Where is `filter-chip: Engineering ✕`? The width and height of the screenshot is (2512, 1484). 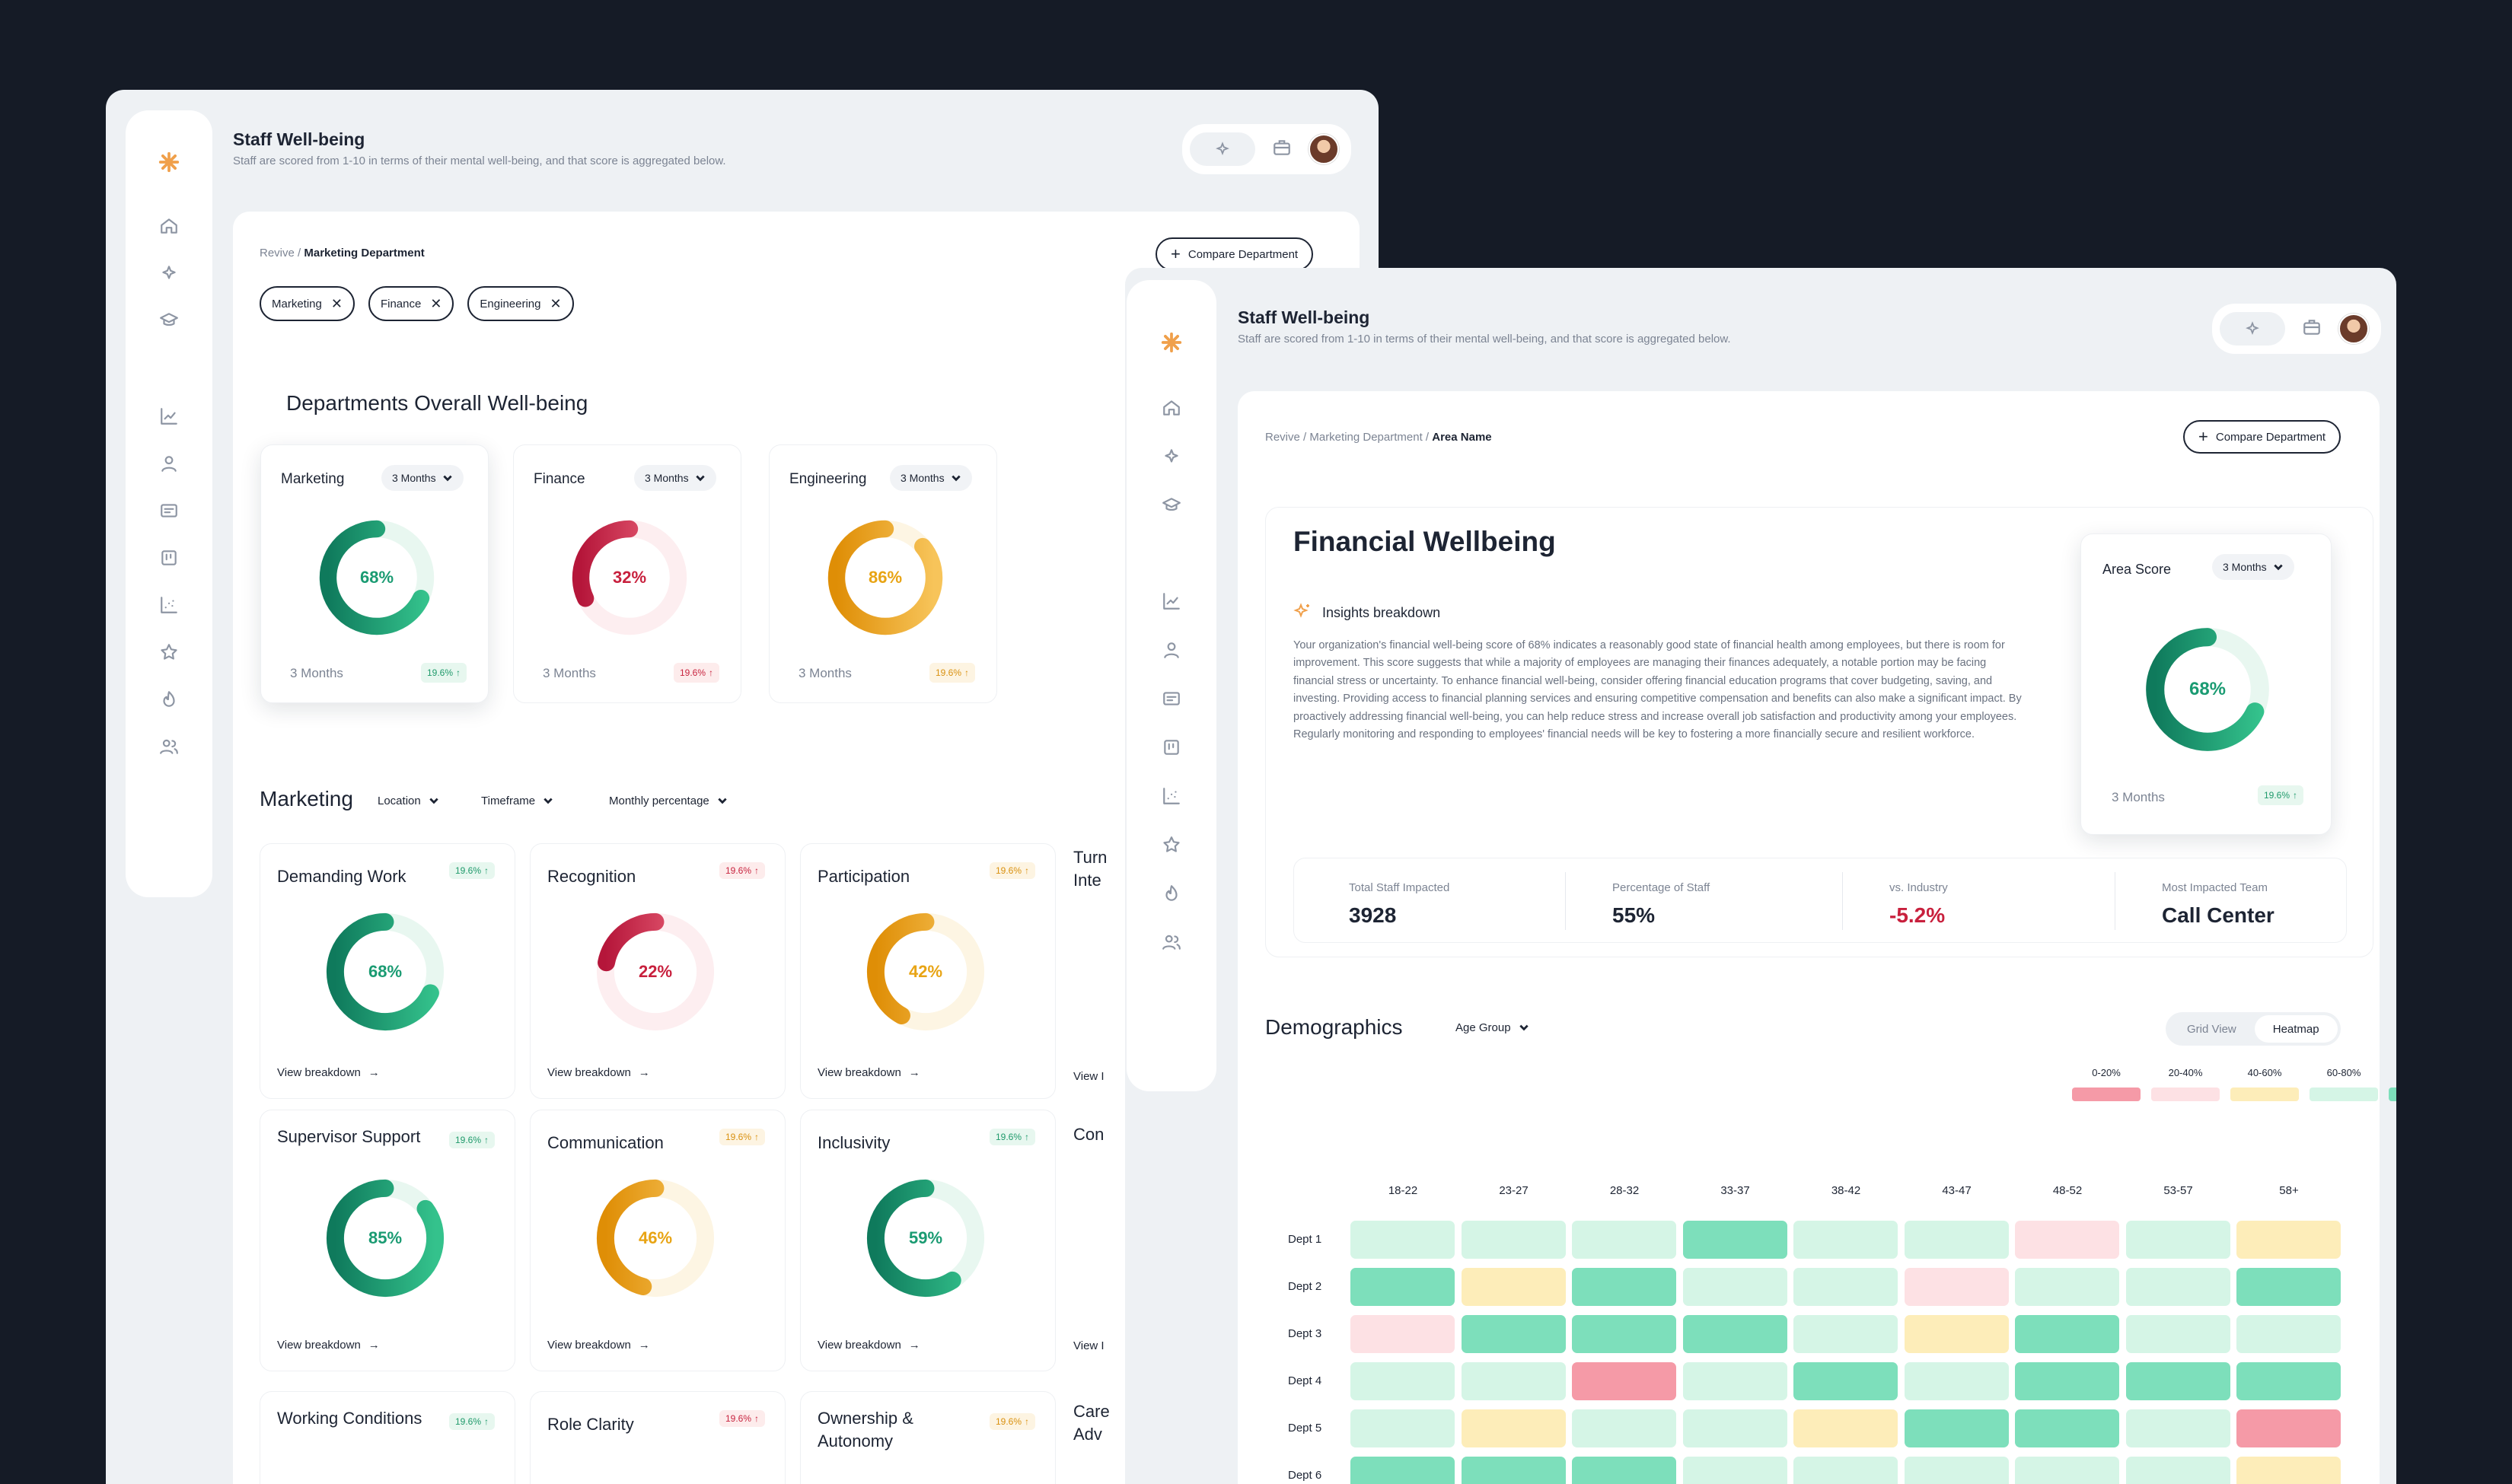
filter-chip: Engineering ✕ is located at coordinates (520, 303).